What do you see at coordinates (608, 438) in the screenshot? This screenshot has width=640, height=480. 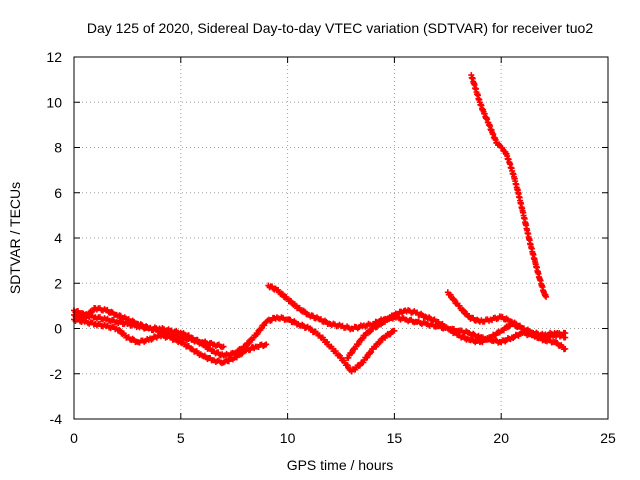 I see `x-tick-label: 25` at bounding box center [608, 438].